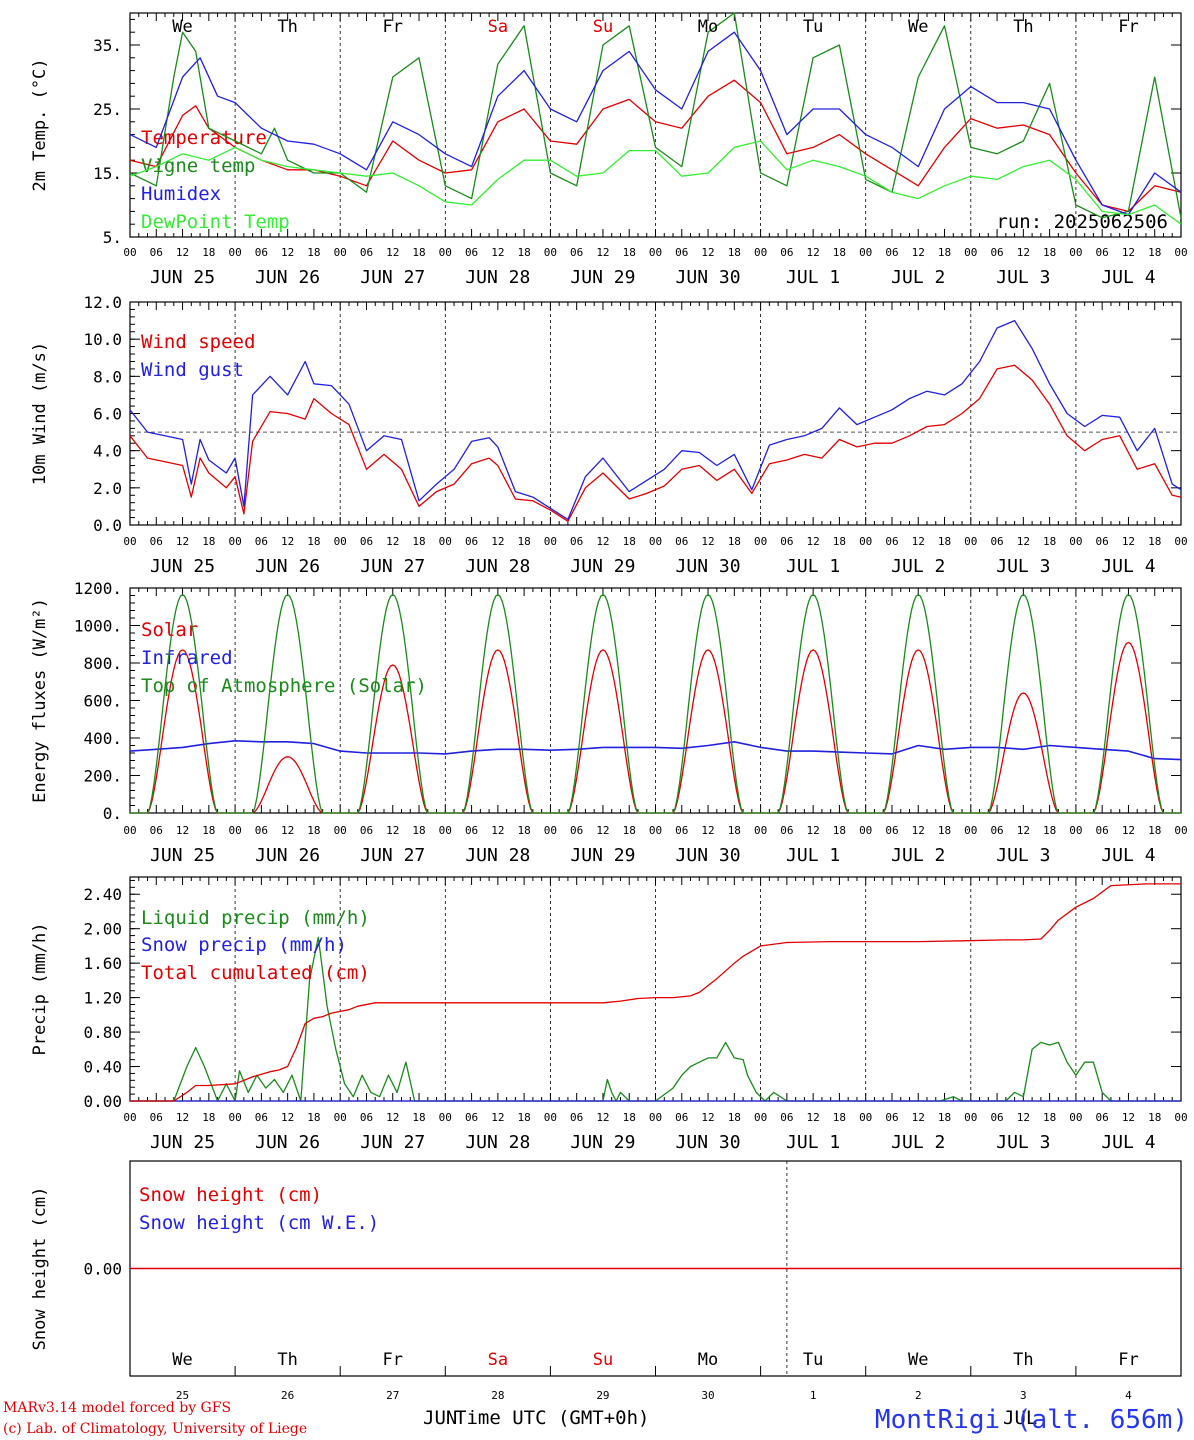  Describe the element at coordinates (255, 973) in the screenshot. I see `legend-entry: Total cumulated (cm)` at that location.